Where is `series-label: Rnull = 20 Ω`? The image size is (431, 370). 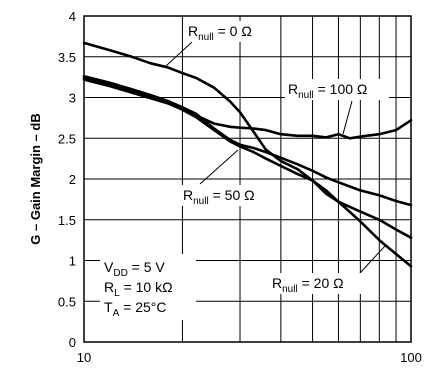
series-label: Rnull = 20 Ω is located at coordinates (308, 285).